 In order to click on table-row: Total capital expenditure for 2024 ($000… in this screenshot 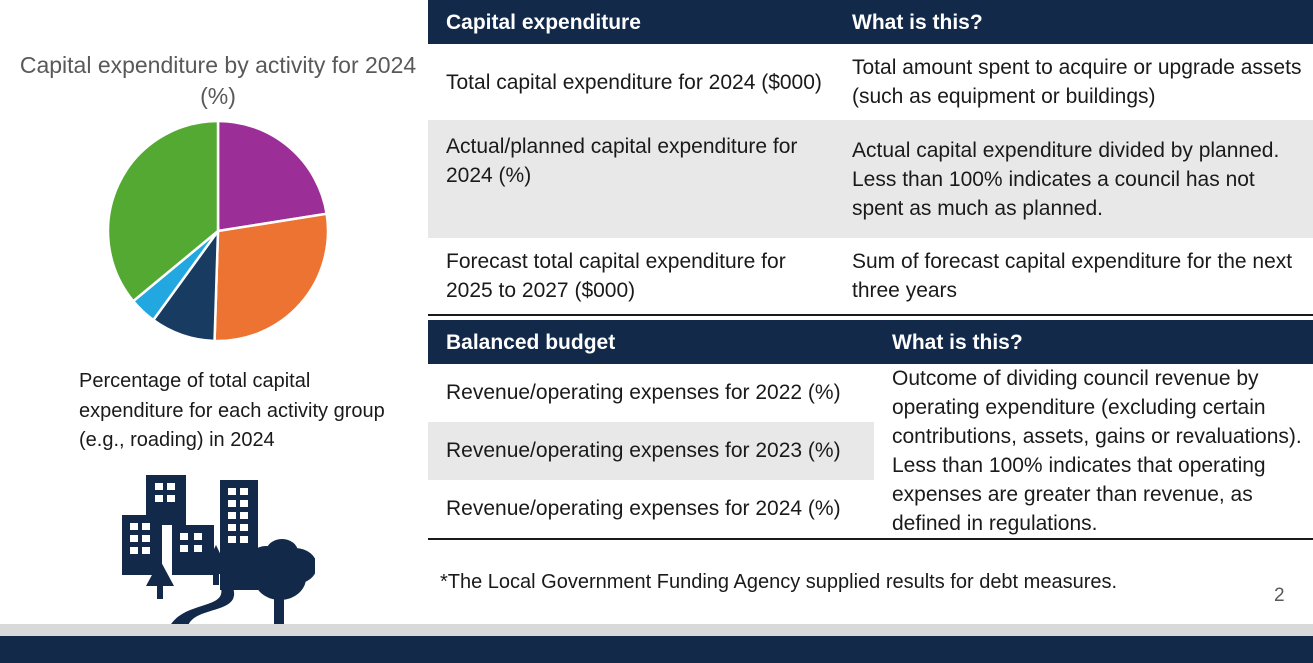, I will do `click(870, 82)`.